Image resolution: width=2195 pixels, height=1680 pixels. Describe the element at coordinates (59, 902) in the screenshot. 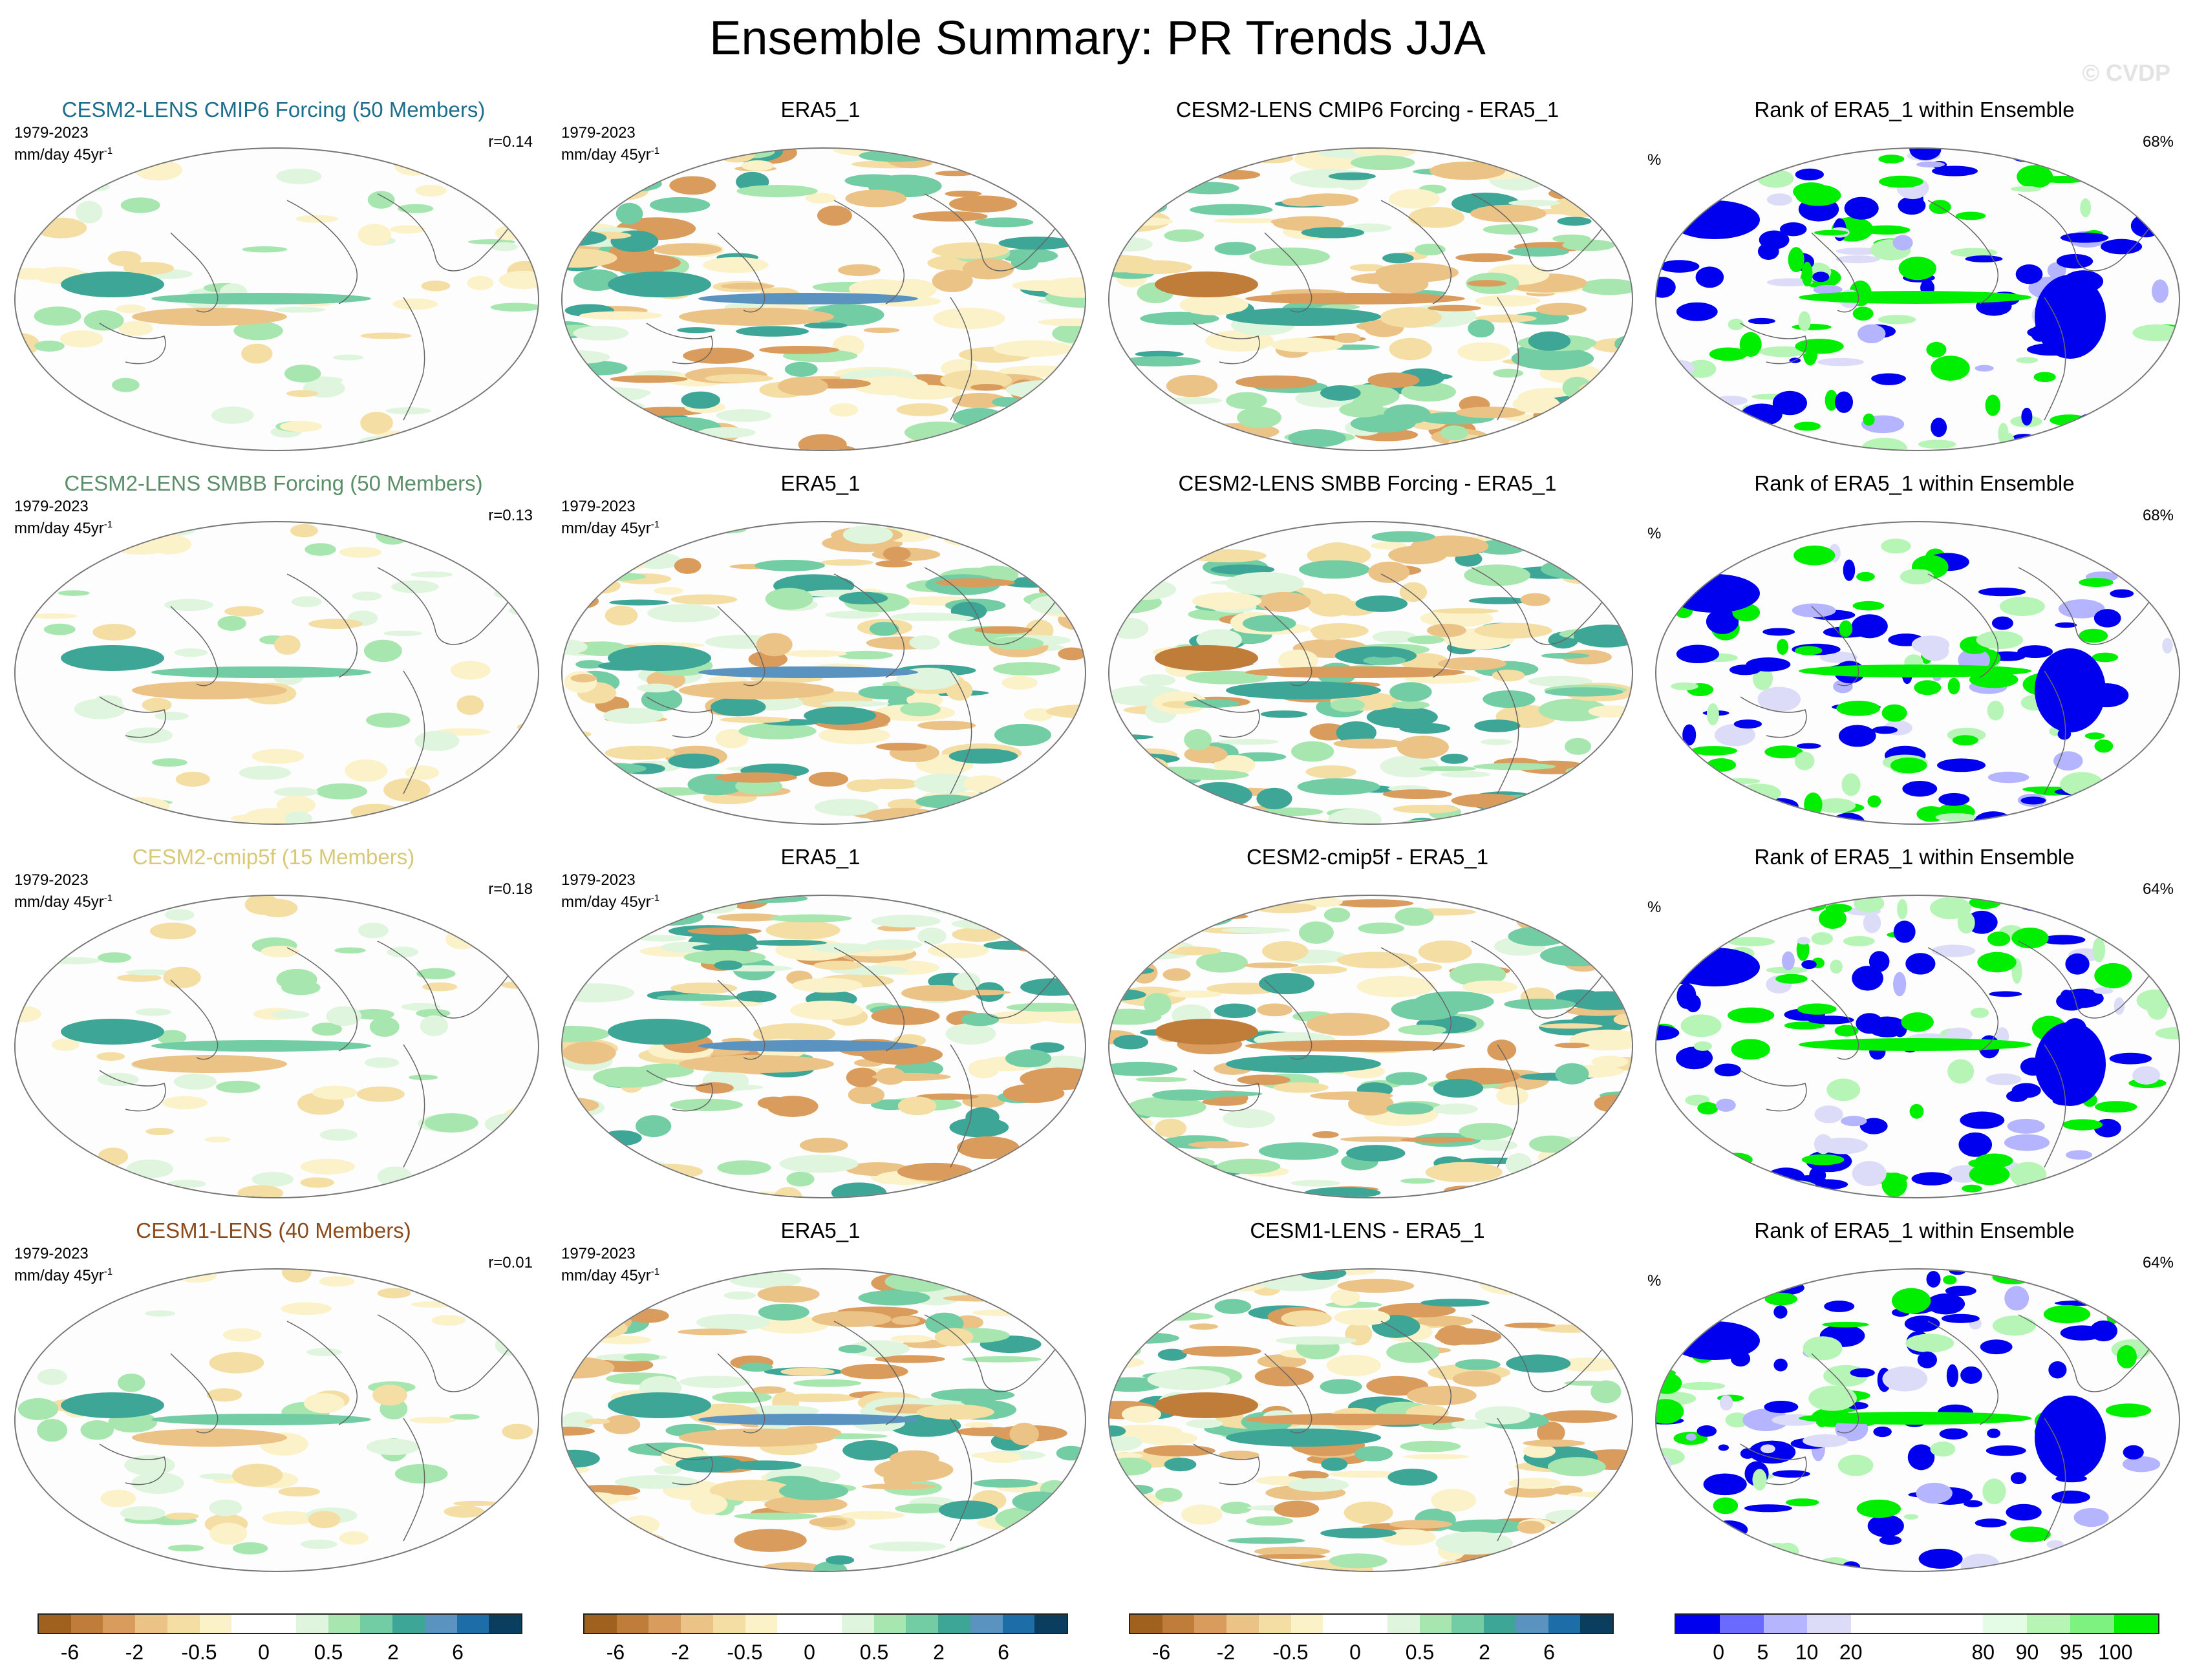

I see `units-text: mm/day 45yr` at that location.